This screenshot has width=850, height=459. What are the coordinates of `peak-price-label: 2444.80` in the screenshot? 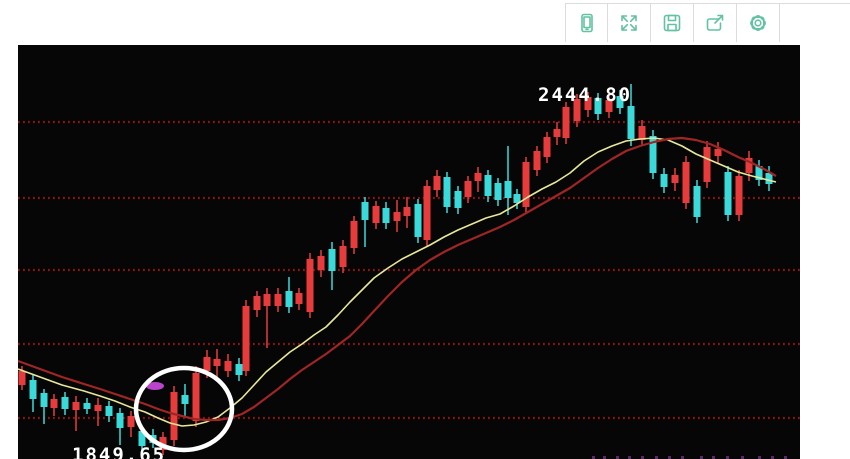 It's located at (585, 95).